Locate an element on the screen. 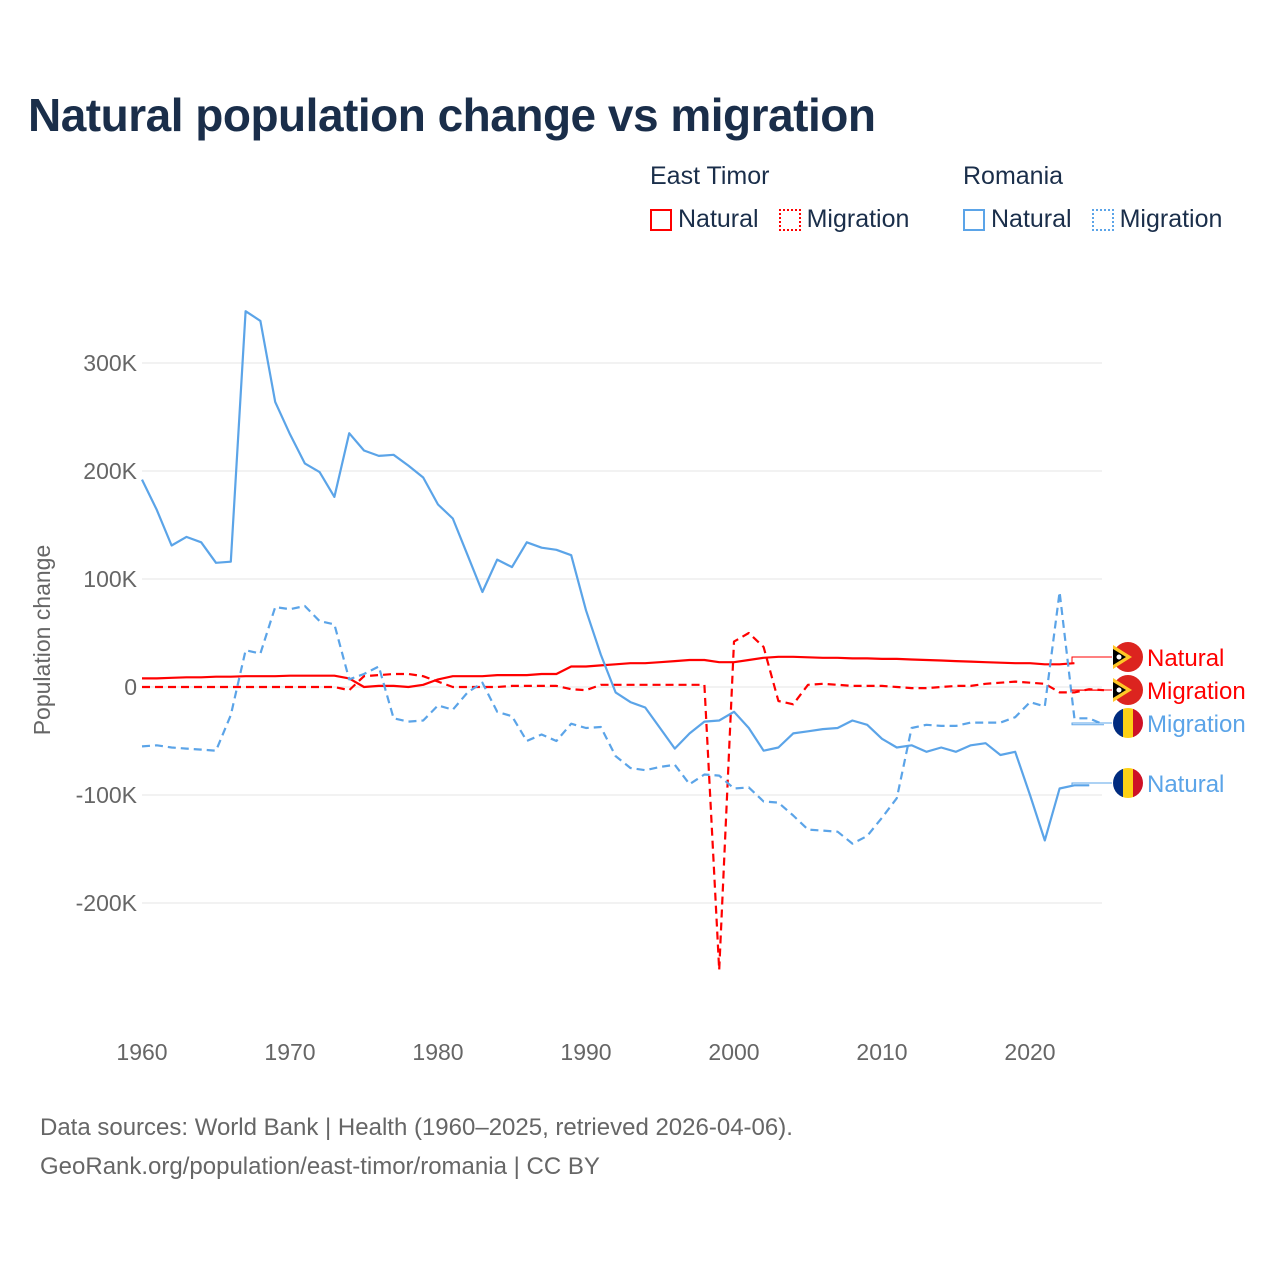  y-tick-label: -100K is located at coordinates (107, 795).